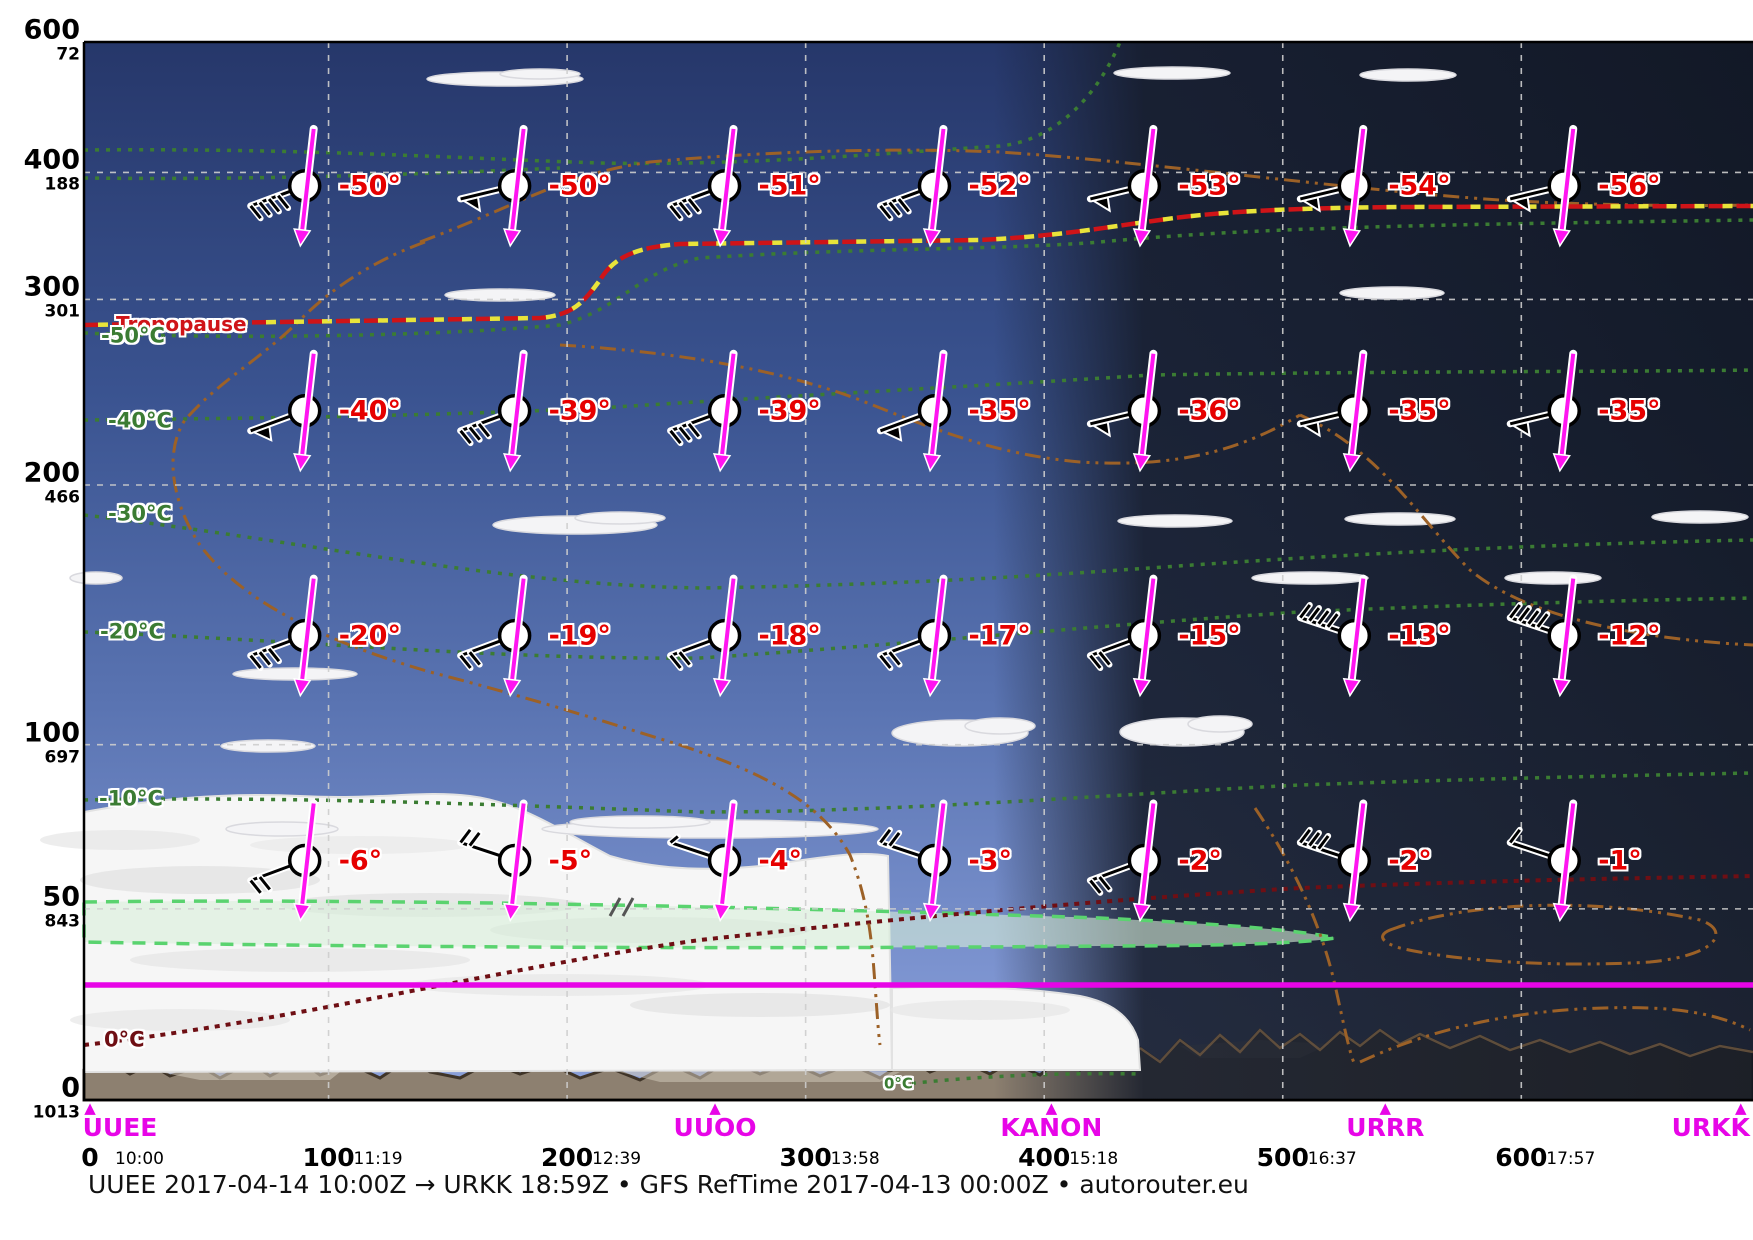 The image size is (1753, 1240). What do you see at coordinates (140, 420) in the screenshot?
I see `line-label-2: -40°C` at bounding box center [140, 420].